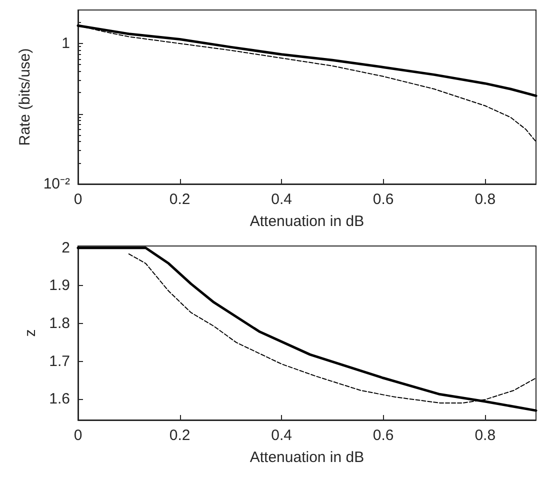 Image resolution: width=550 pixels, height=489 pixels. I want to click on y-tick-label: 2, so click(66, 247).